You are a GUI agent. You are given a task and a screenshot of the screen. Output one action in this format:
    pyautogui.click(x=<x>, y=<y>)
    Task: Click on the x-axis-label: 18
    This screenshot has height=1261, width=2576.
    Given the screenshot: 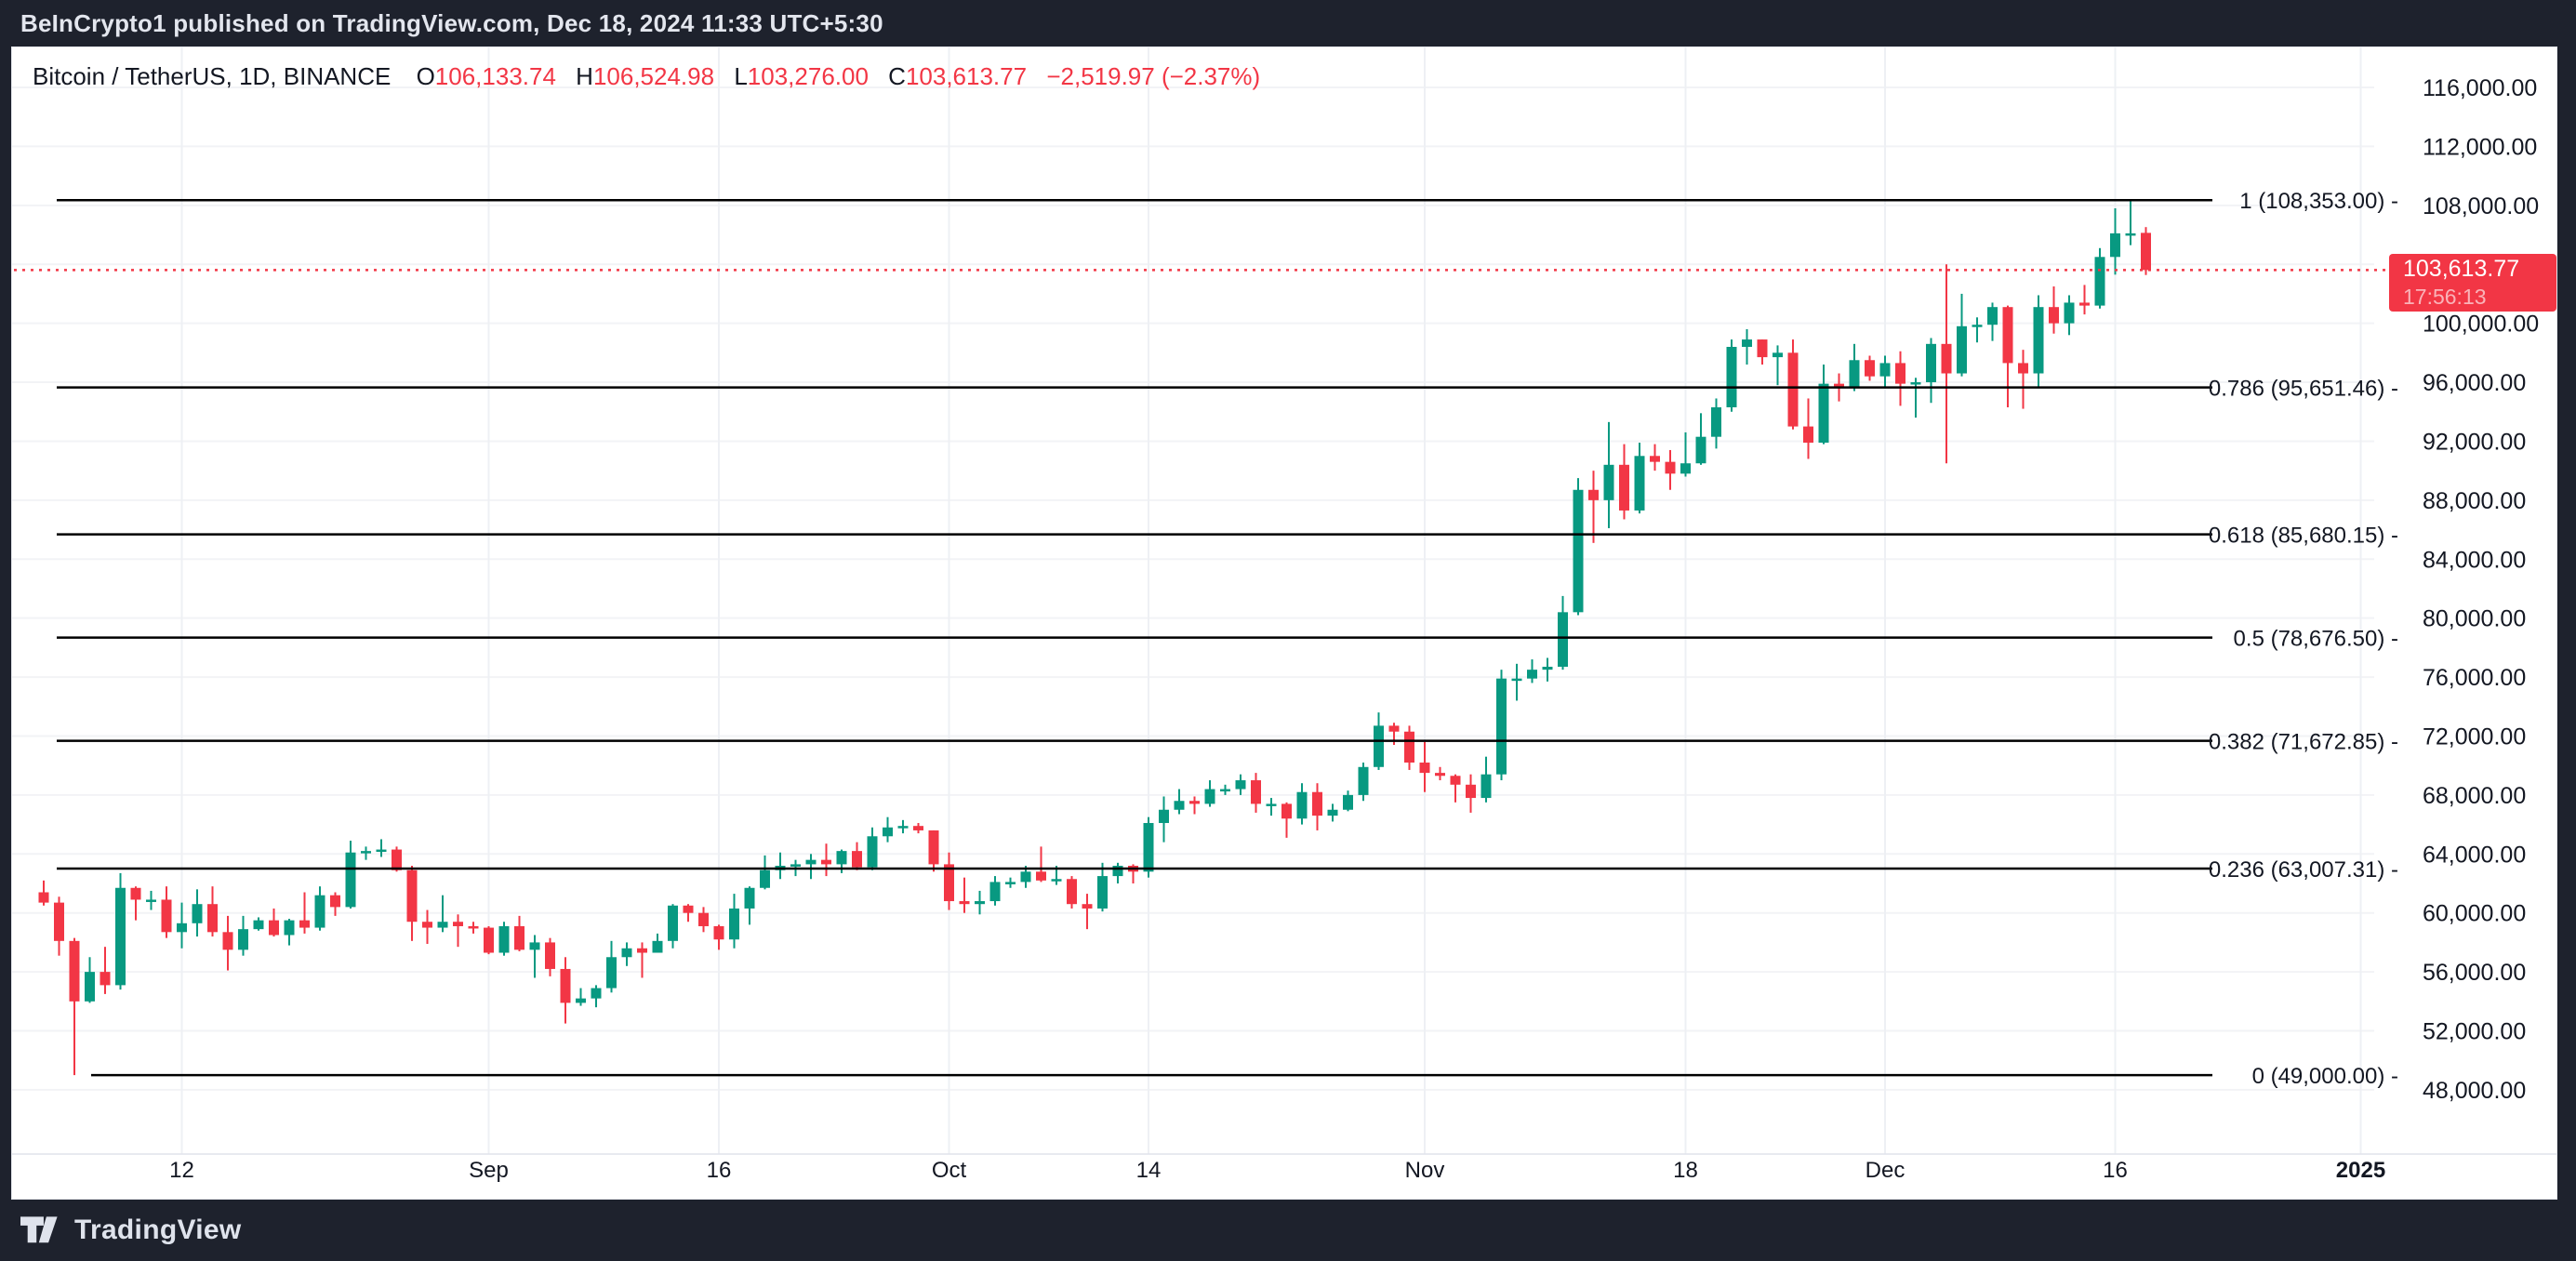 What is the action you would take?
    pyautogui.click(x=1685, y=1170)
    